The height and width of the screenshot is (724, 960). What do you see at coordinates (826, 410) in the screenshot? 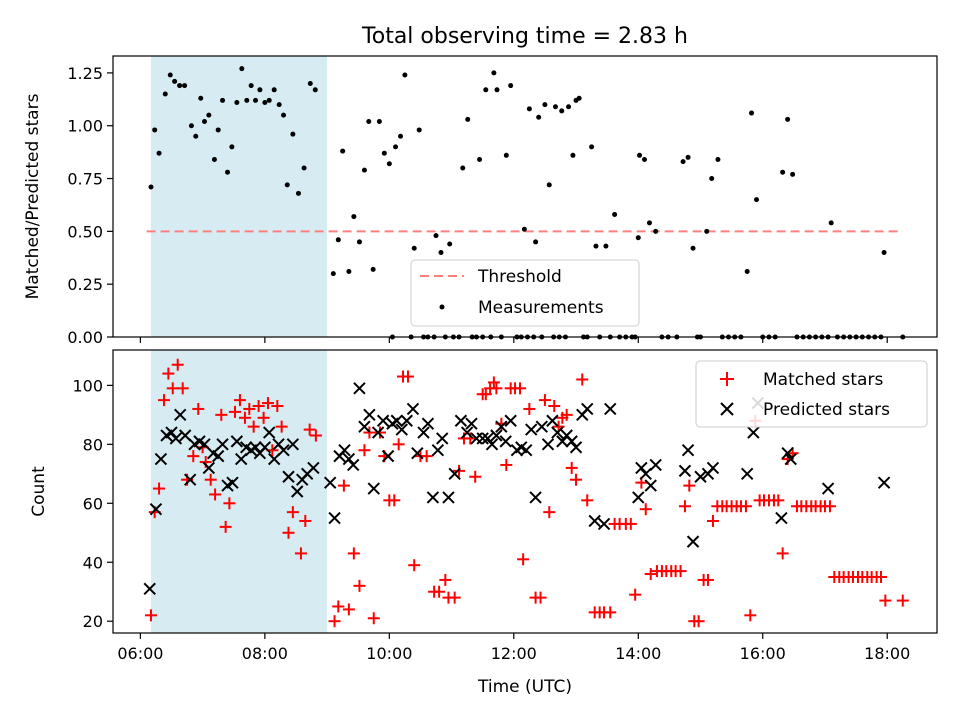
I see `legend-predicted-label: Predicted stars` at bounding box center [826, 410].